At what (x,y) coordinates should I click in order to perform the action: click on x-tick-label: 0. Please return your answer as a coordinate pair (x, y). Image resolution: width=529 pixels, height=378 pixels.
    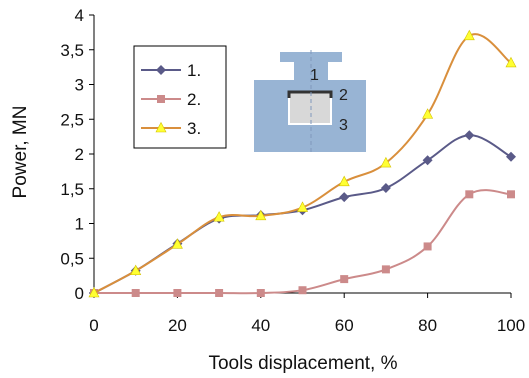
    Looking at the image, I should click on (93, 325).